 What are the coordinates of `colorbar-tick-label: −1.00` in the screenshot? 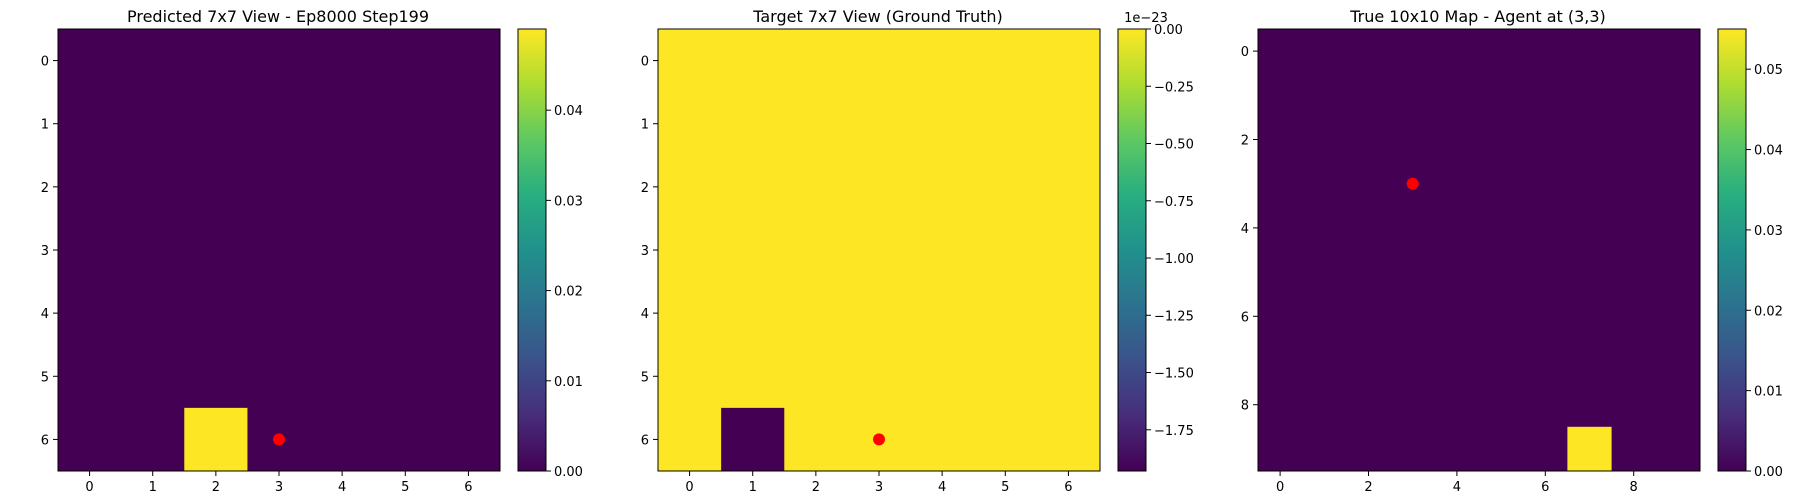 It's located at (1174, 259).